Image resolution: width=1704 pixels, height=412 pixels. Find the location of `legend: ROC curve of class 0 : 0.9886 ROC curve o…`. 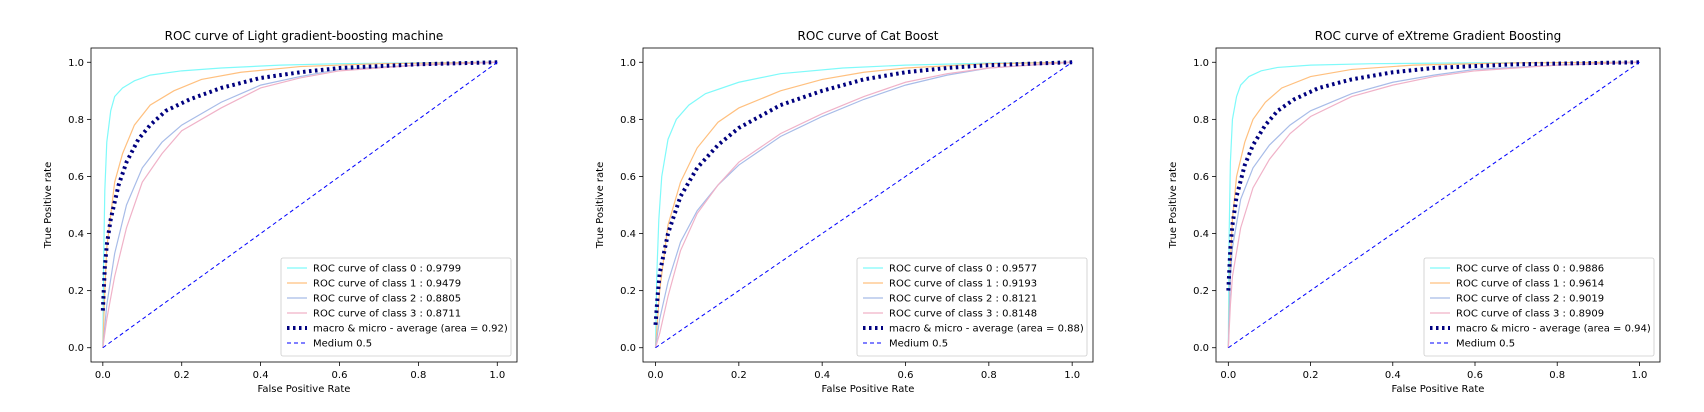

legend: ROC curve of class 0 : 0.9886 ROC curve o… is located at coordinates (1539, 307).